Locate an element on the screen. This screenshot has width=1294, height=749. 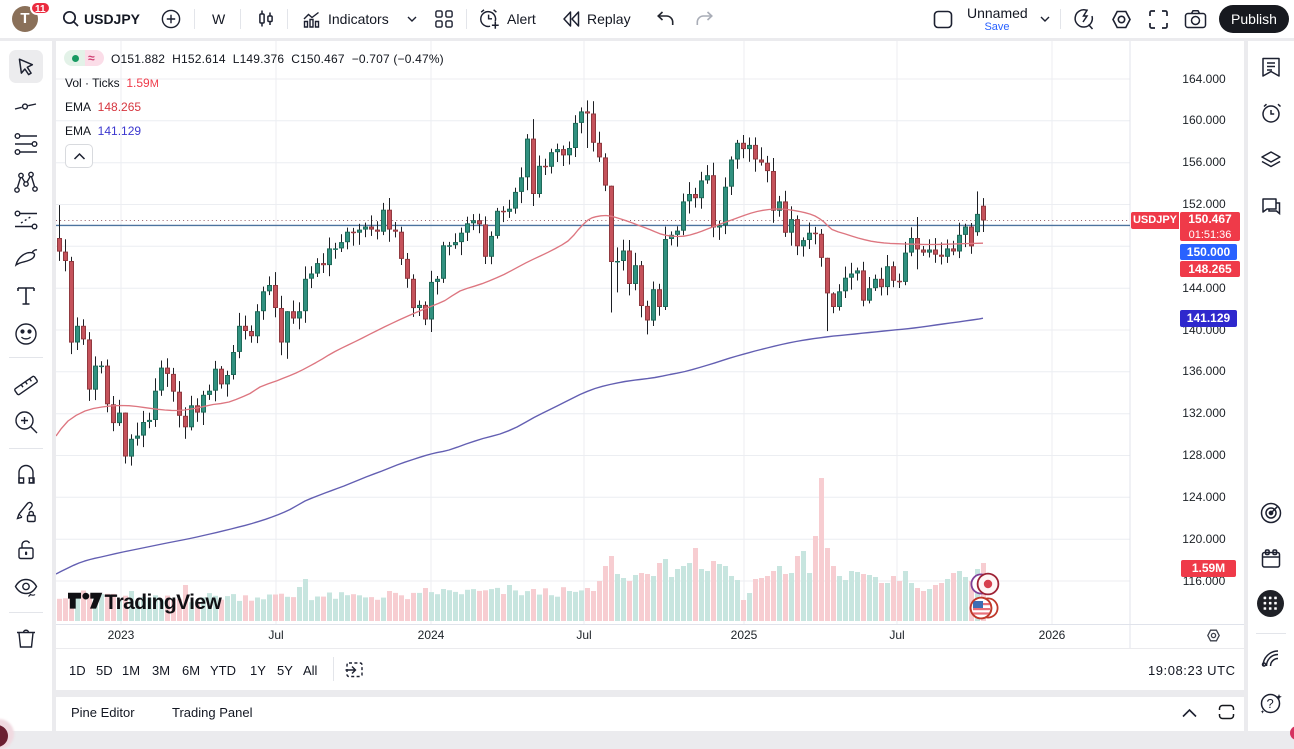
svg-text: TradingView is located at coordinates (164, 602).